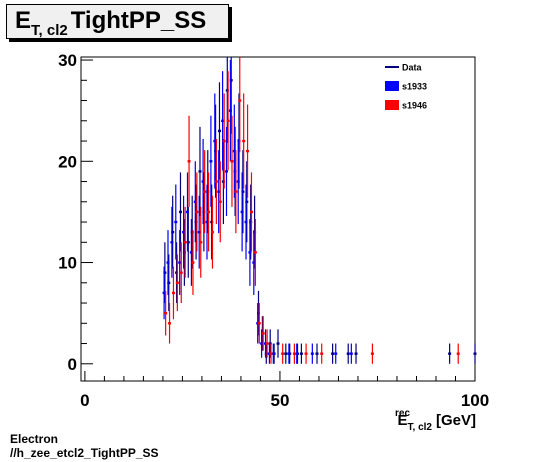  I want to click on y-tick-label: 30, so click(67, 60).